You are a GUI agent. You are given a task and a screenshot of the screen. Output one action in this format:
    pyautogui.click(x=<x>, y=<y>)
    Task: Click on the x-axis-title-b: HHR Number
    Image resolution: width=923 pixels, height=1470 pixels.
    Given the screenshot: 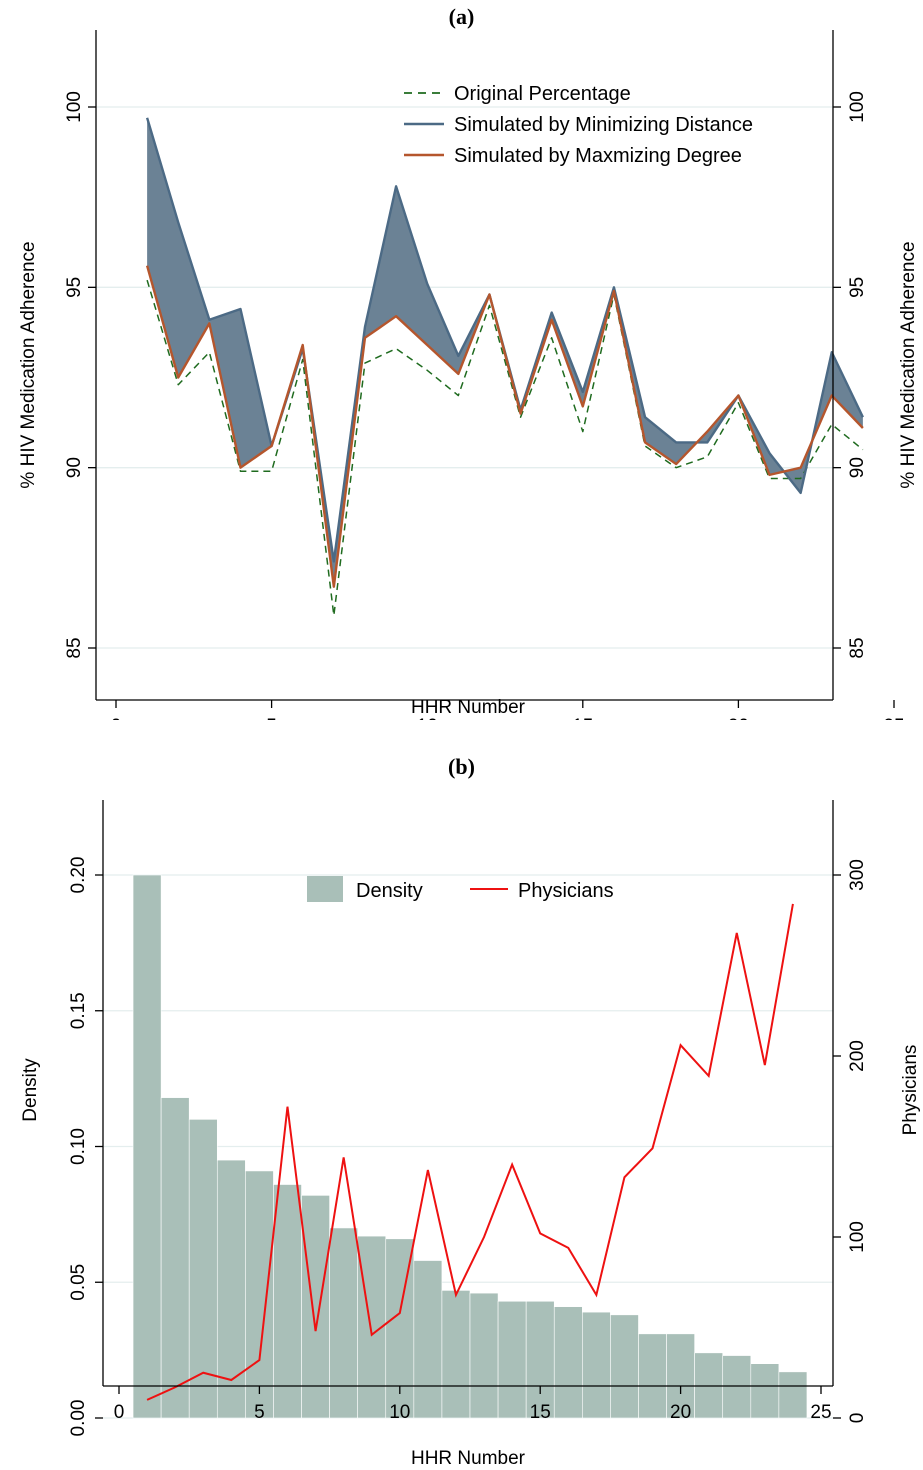 What is the action you would take?
    pyautogui.click(x=468, y=1458)
    